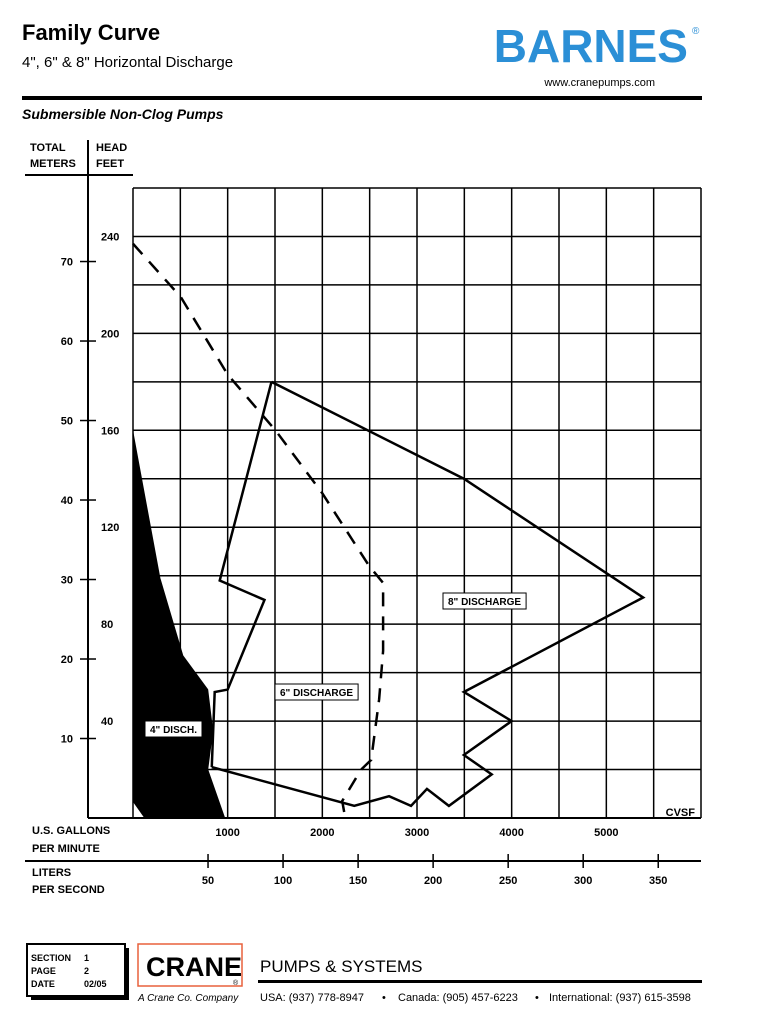 The image size is (770, 1024). Describe the element at coordinates (67, 501) in the screenshot. I see `y2-tick-label: 40` at that location.